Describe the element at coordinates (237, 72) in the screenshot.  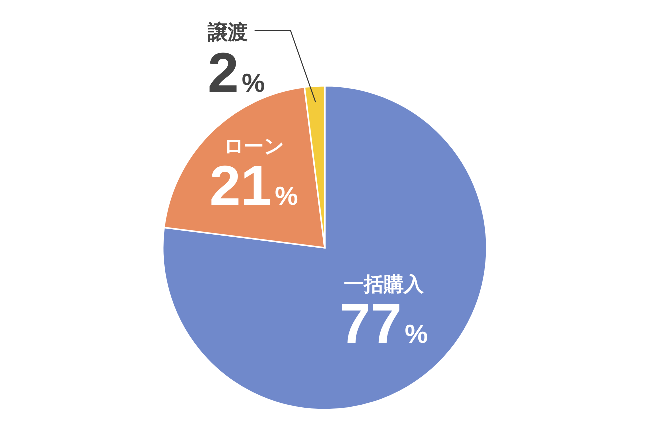
I see `data-label: 2%` at that location.